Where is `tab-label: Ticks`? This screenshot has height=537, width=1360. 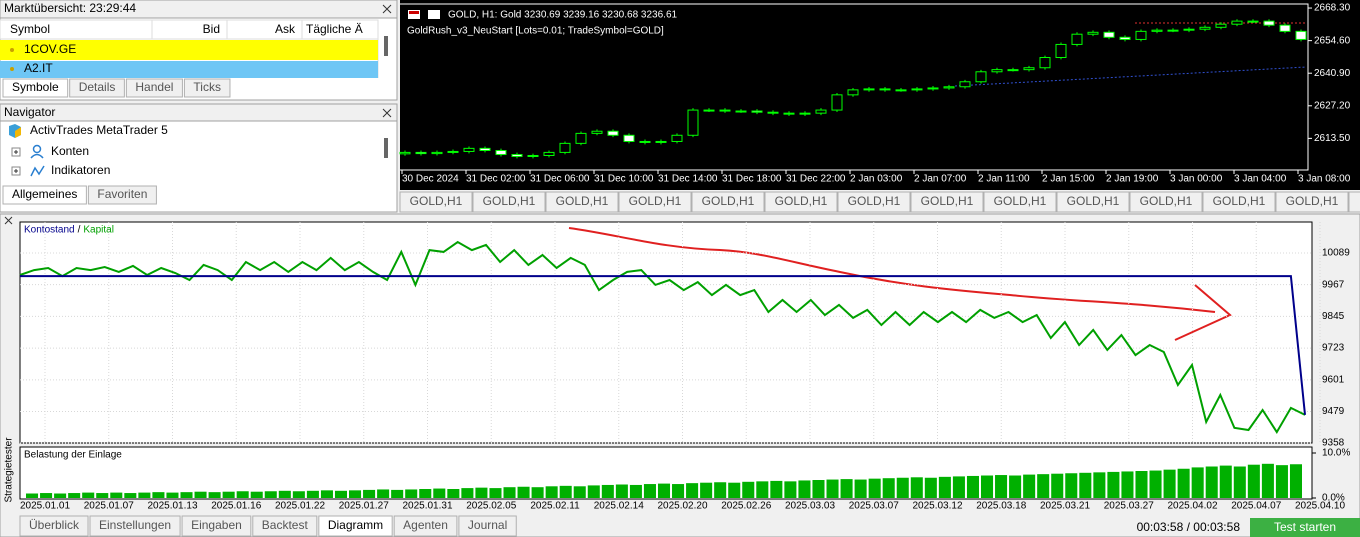
tab-label: Ticks is located at coordinates (207, 87).